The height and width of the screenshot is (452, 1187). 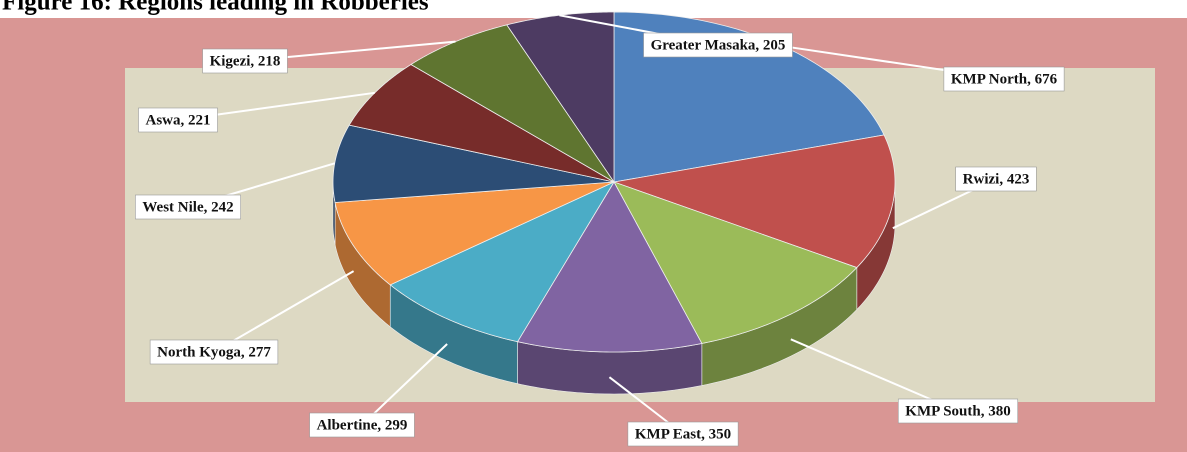 I want to click on data-label: KMP South, 380, so click(x=957, y=411).